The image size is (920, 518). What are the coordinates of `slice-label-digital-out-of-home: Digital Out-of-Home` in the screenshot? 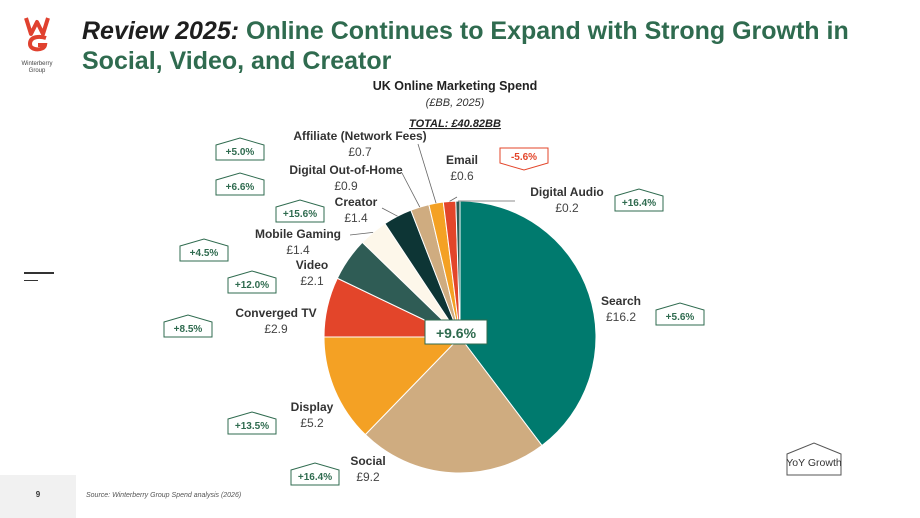 It's located at (346, 170).